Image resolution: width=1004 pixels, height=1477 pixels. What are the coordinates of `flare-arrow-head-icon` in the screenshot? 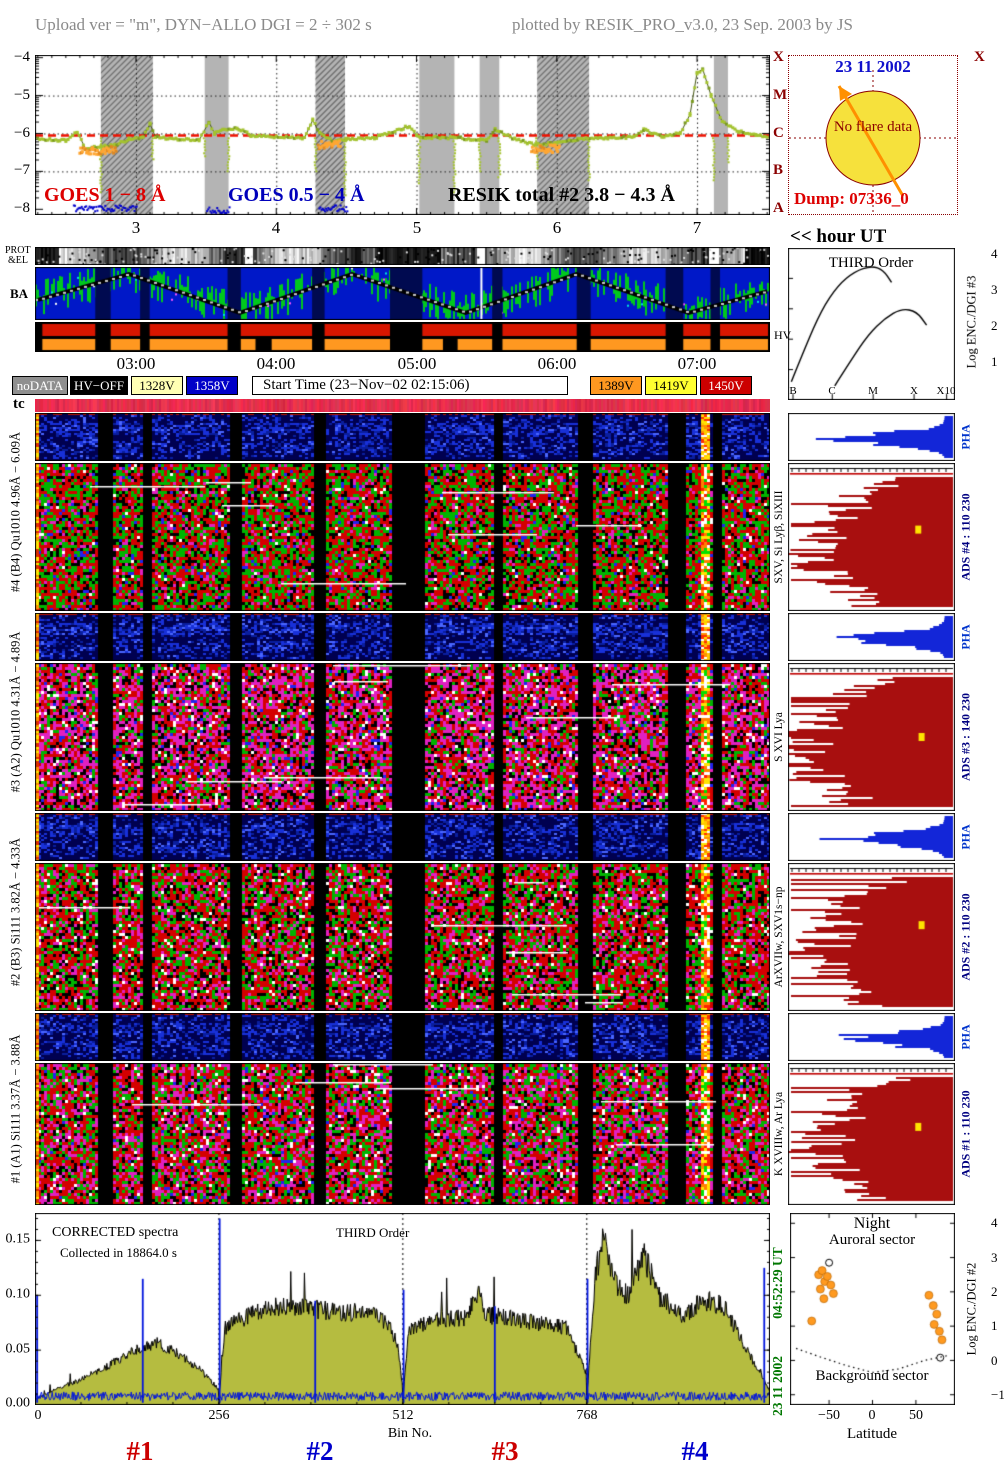 It's located at (845, 93).